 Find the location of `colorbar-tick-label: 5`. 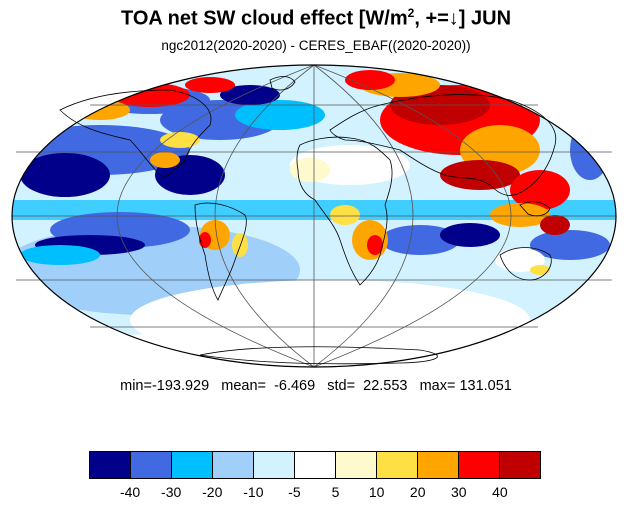

colorbar-tick-label: 5 is located at coordinates (335, 492).